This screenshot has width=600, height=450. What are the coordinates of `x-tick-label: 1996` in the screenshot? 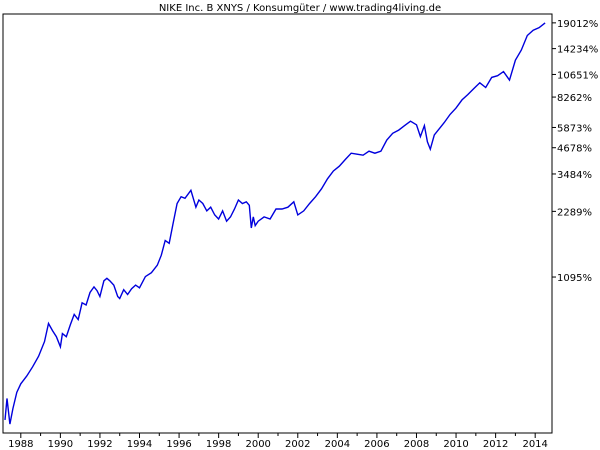 It's located at (178, 444).